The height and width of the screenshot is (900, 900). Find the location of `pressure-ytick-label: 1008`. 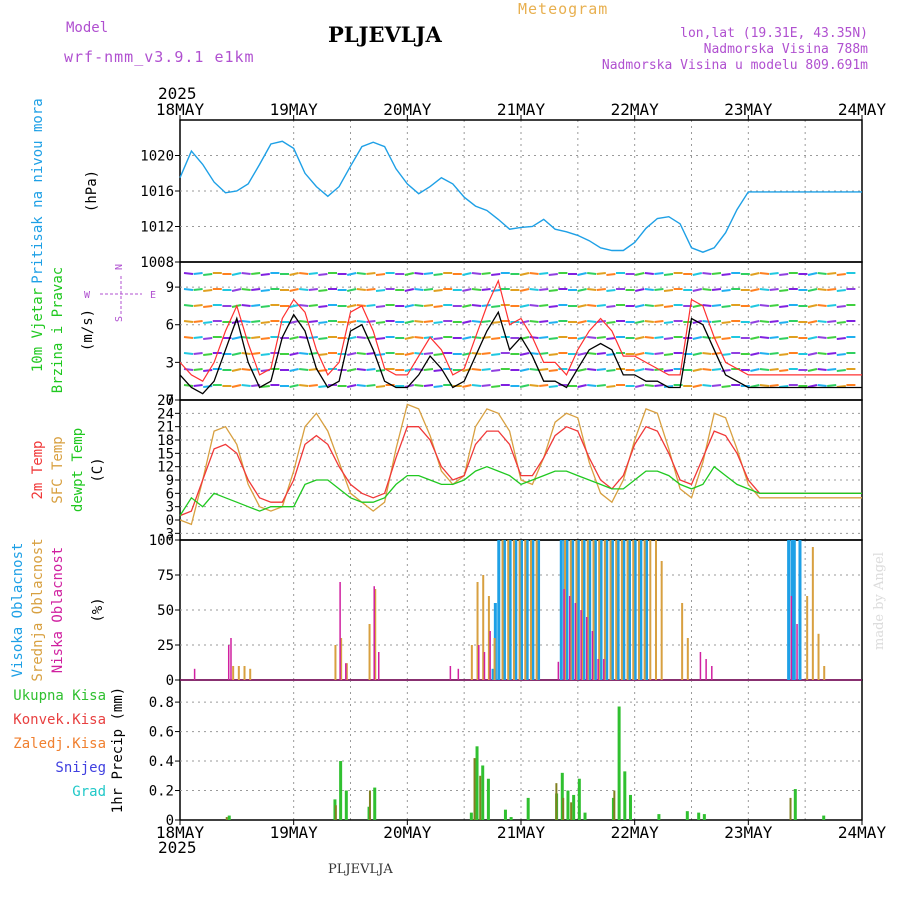

pressure-ytick-label: 1008 is located at coordinates (157, 263).